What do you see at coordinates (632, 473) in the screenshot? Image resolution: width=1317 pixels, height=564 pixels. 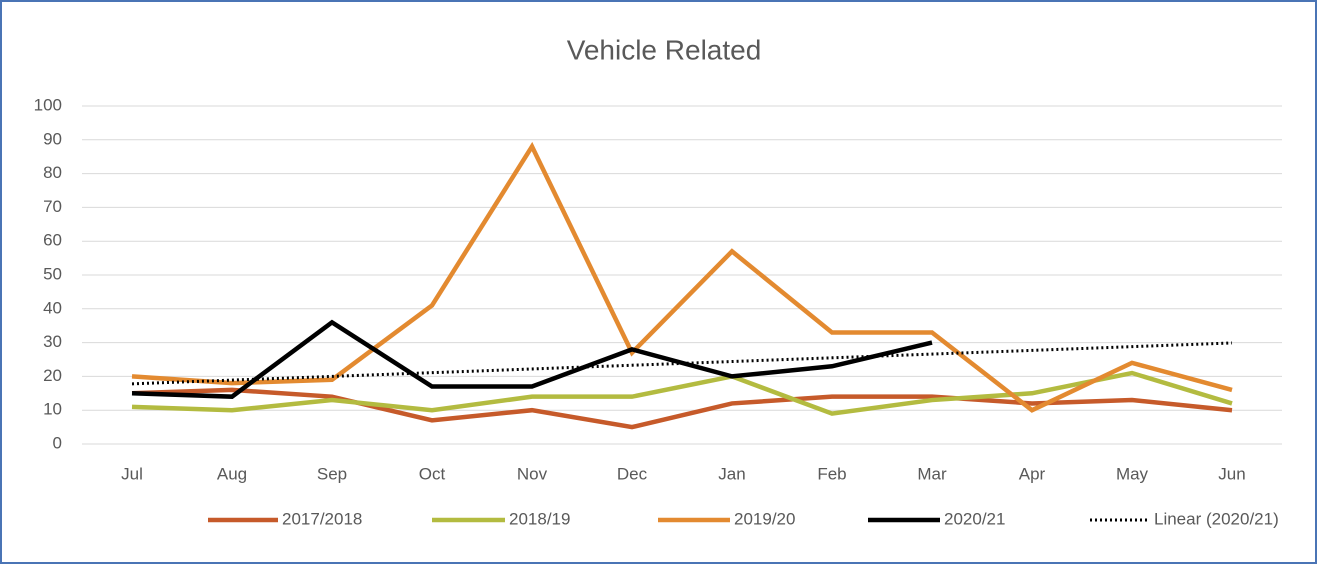 I see `x-tick-label: Dec` at bounding box center [632, 473].